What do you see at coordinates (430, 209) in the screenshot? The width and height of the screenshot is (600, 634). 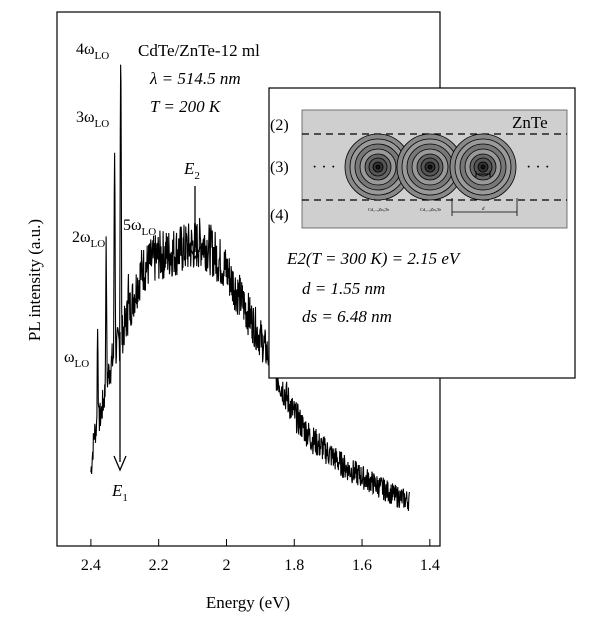 I see `dot-caption-2: Cd₁₋ₓZnₓTe` at bounding box center [430, 209].